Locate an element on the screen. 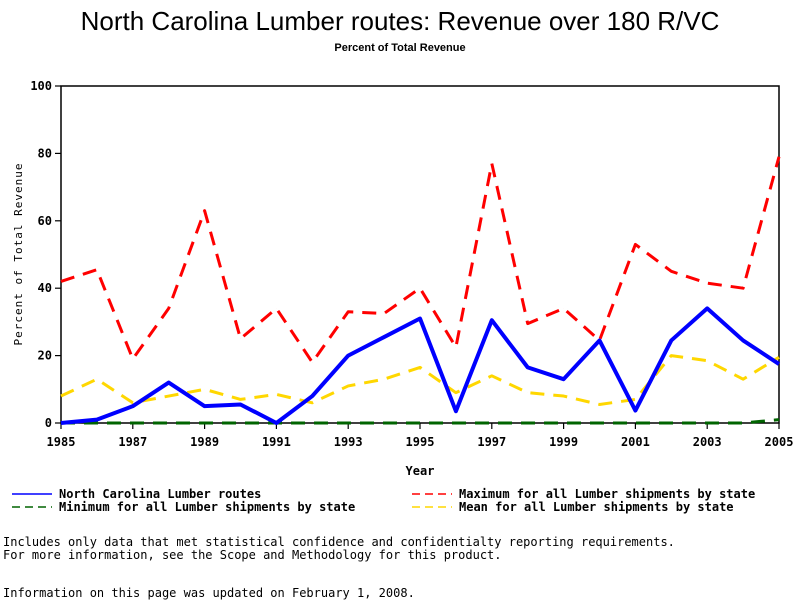 The width and height of the screenshot is (800, 600). x-tick-label: 1999 is located at coordinates (563, 442).